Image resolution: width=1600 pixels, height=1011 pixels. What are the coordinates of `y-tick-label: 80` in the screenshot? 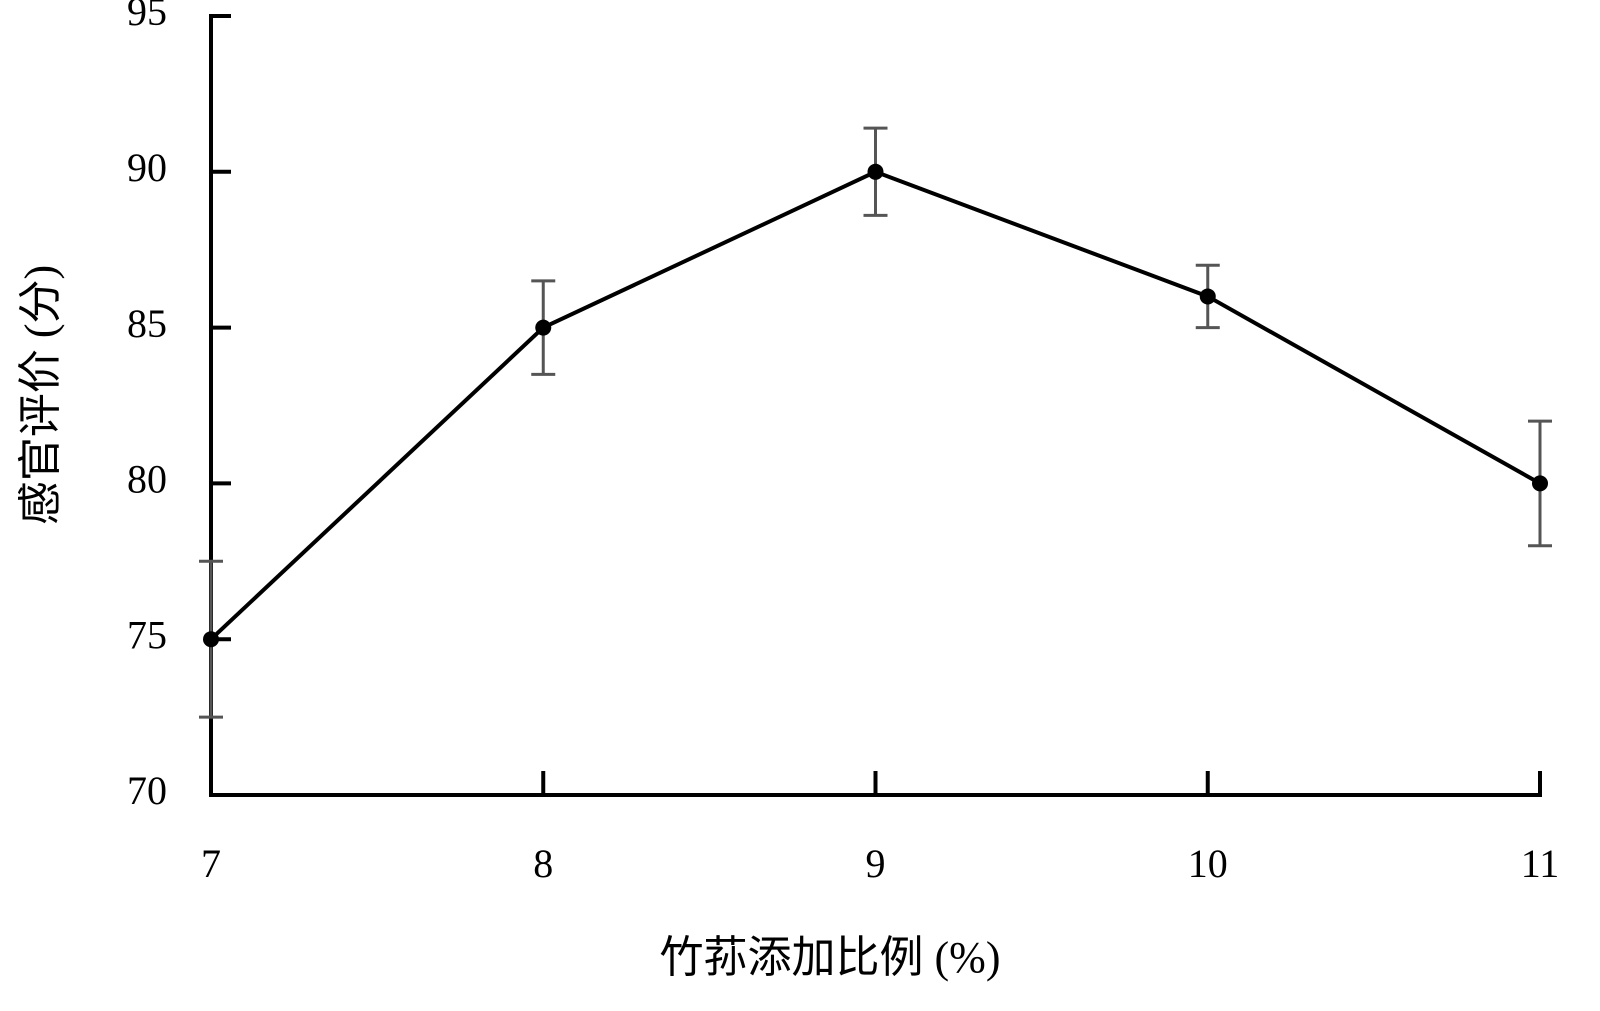 It's located at (147, 479).